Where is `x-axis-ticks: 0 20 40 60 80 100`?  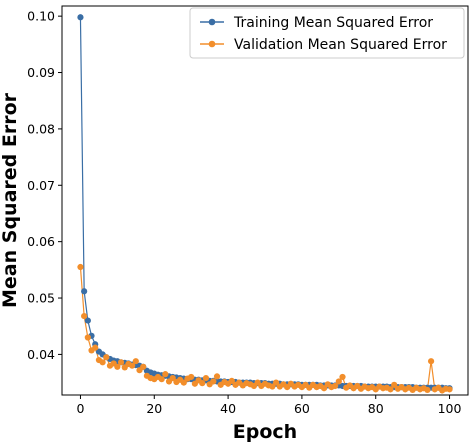 x-axis-ticks: 0 20 40 60 80 100 is located at coordinates (269, 405).